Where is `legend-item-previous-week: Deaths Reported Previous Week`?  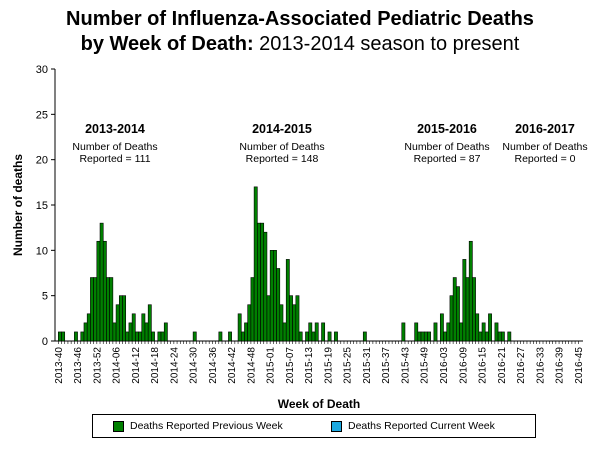 legend-item-previous-week: Deaths Reported Previous Week is located at coordinates (198, 426).